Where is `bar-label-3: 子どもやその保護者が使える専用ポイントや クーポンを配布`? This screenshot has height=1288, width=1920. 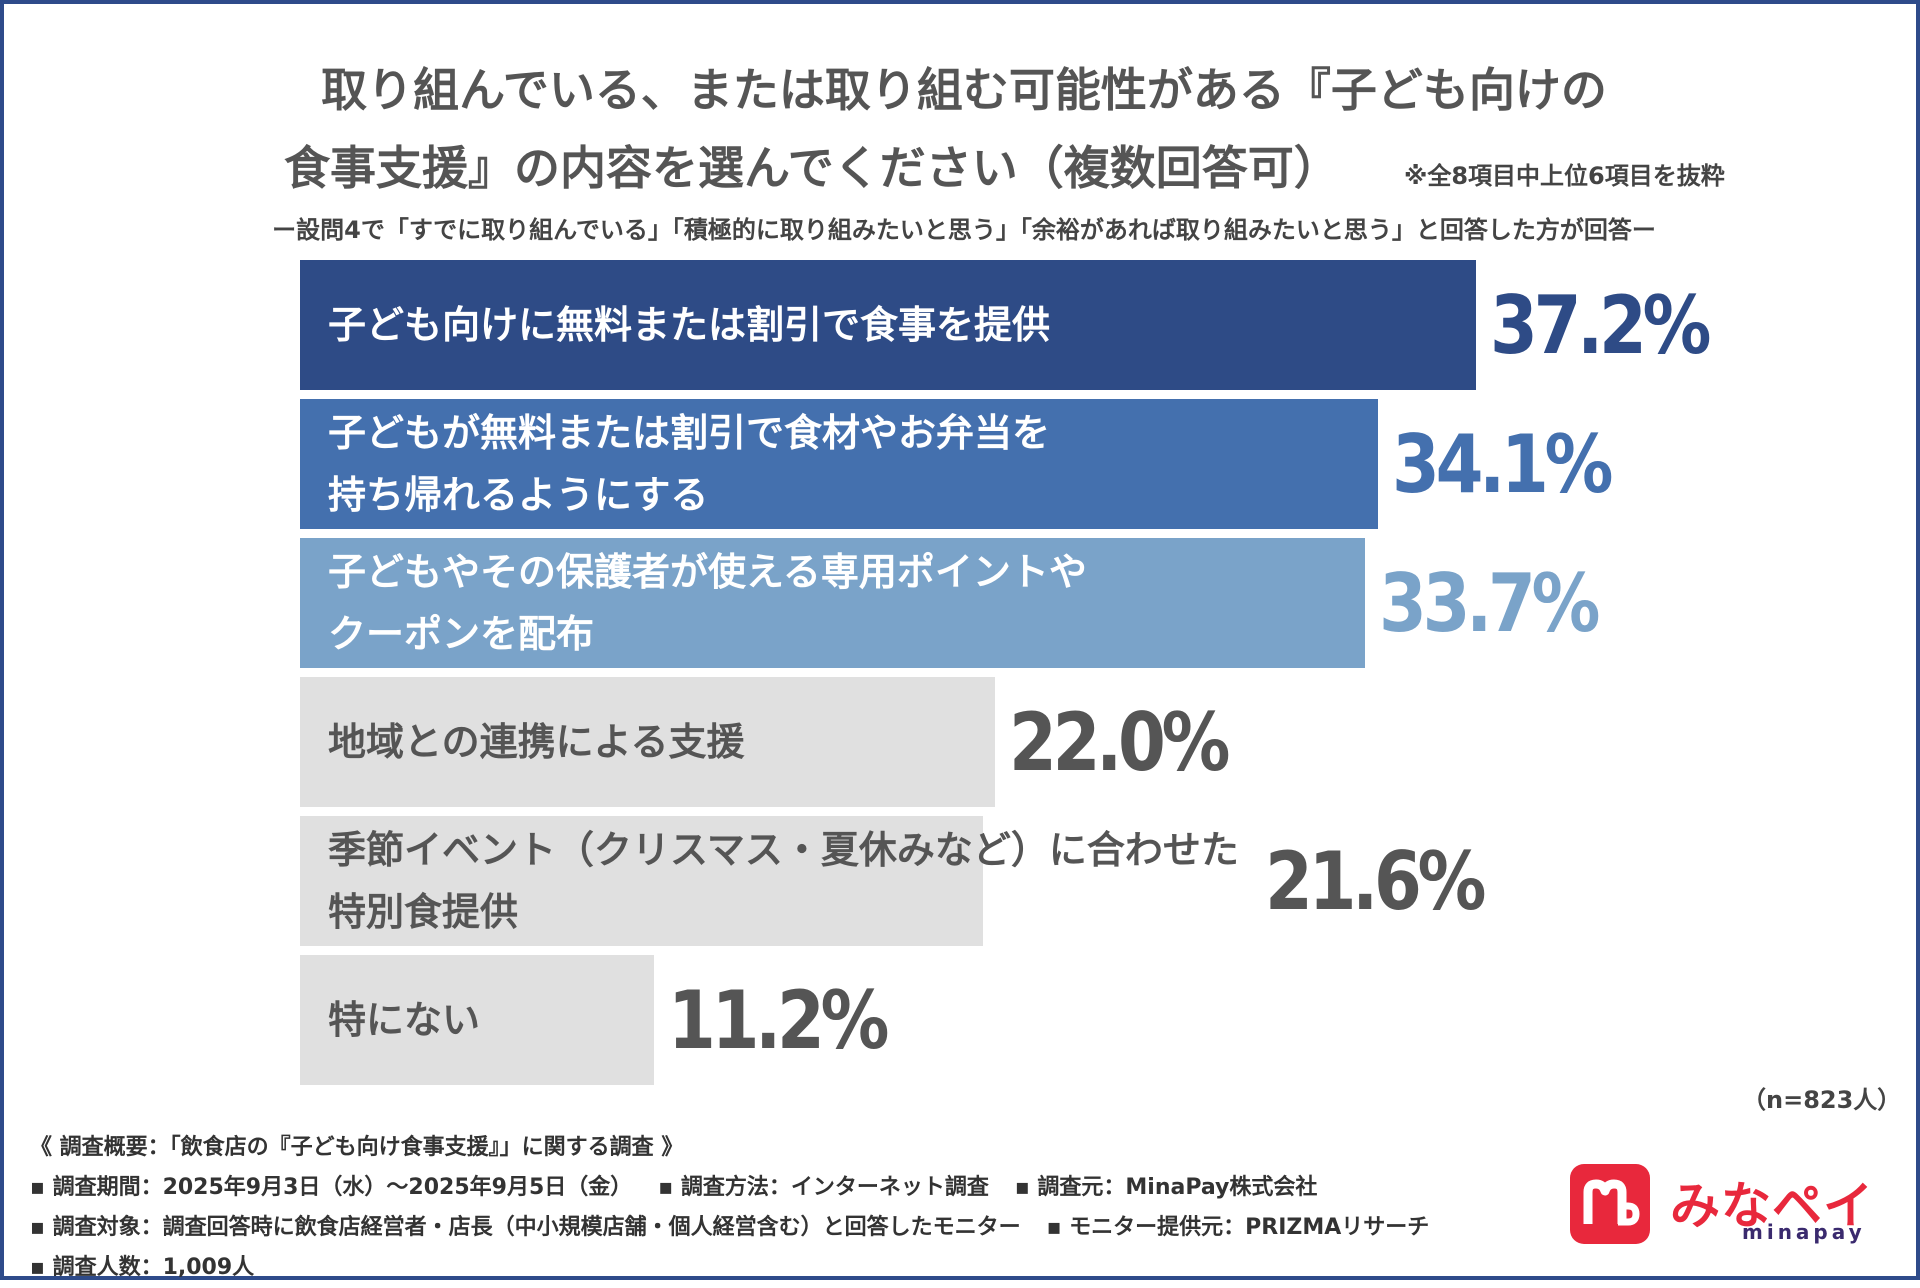
bar-label-3: 子どもやその保護者が使える専用ポイントや クーポンを配布 is located at coordinates (707, 603).